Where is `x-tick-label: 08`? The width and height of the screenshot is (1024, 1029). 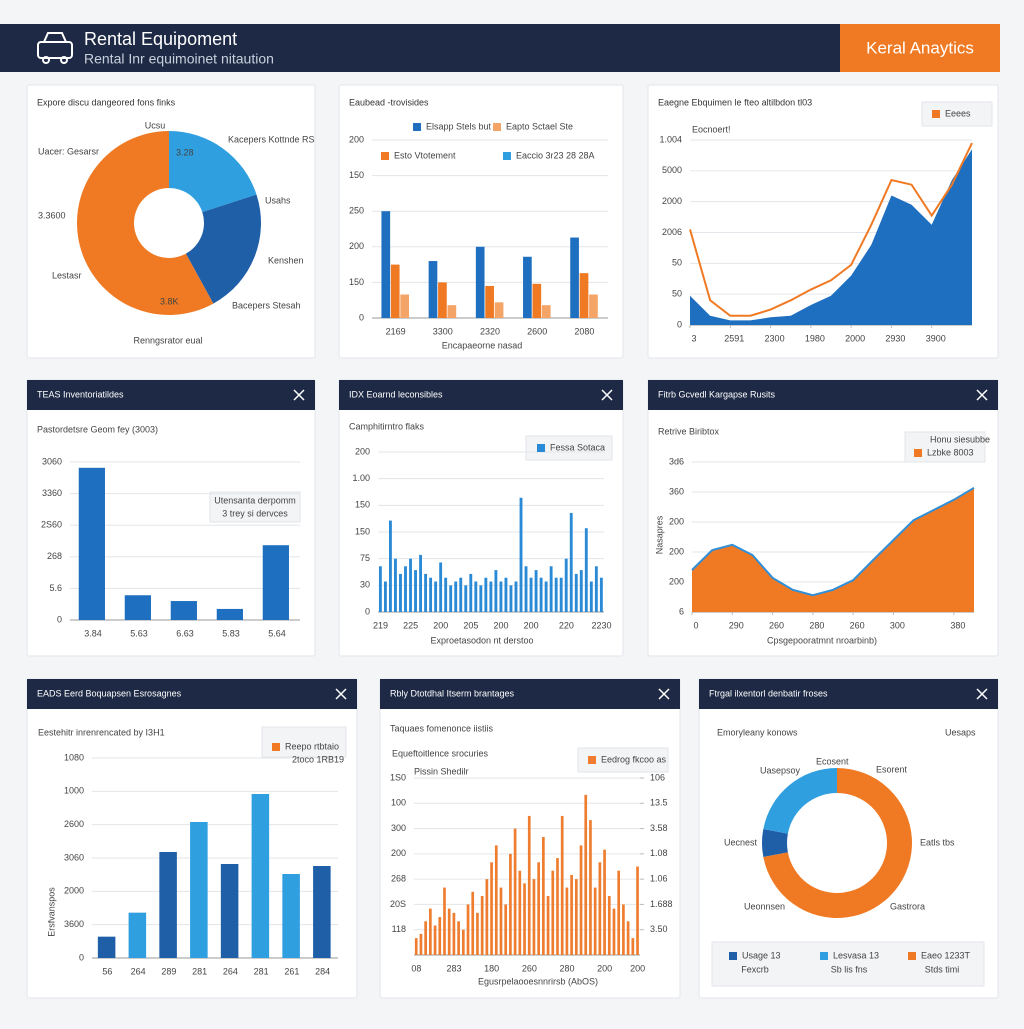 x-tick-label: 08 is located at coordinates (416, 968).